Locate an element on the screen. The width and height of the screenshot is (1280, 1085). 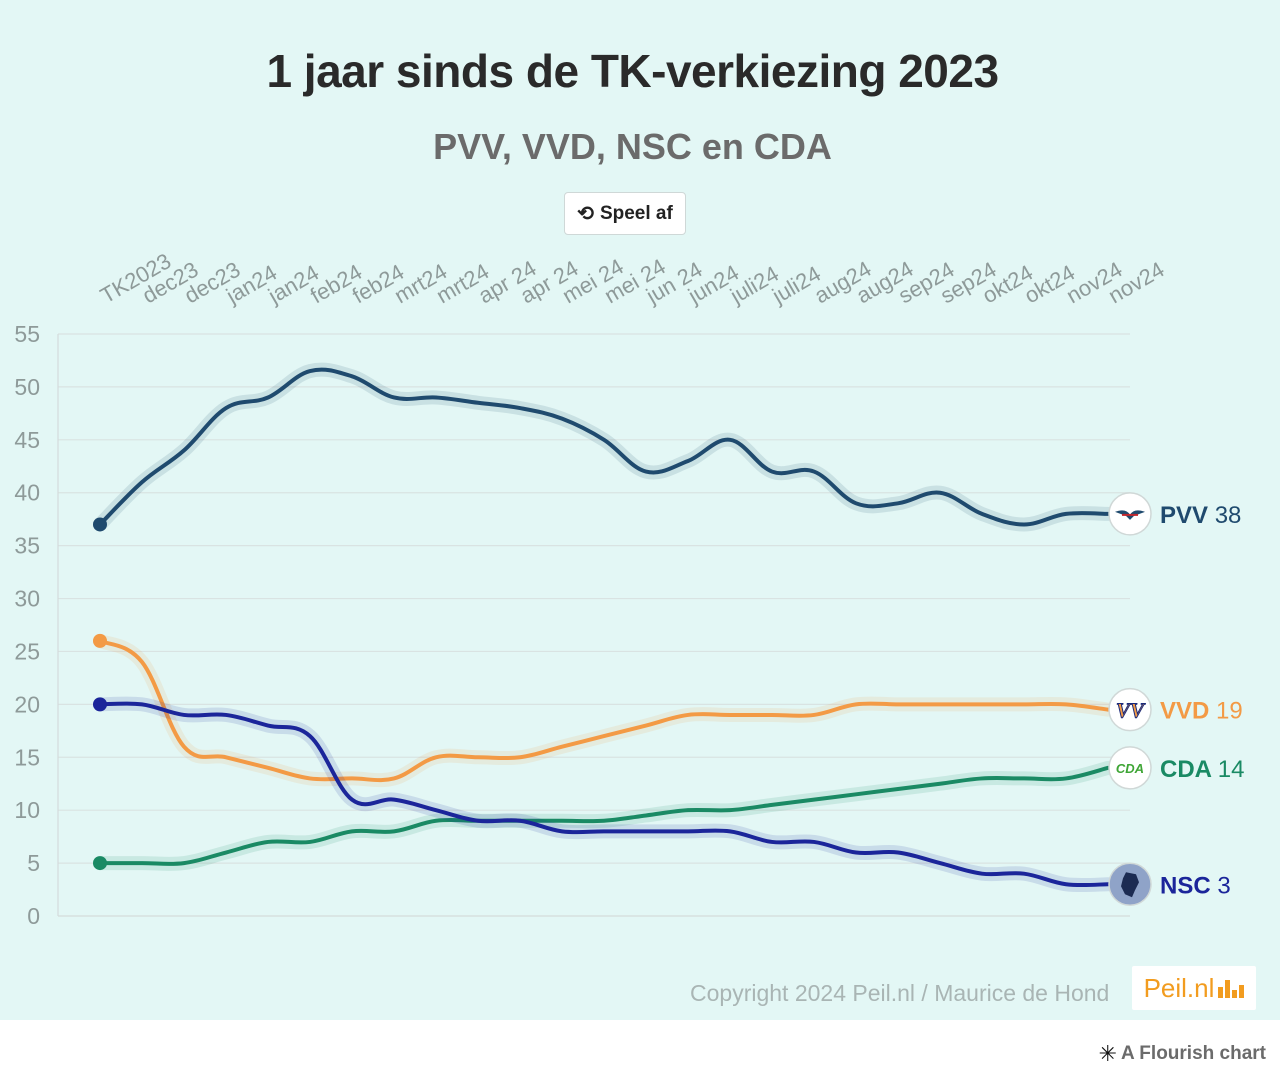
pvv-start-point is located at coordinates (100, 524).